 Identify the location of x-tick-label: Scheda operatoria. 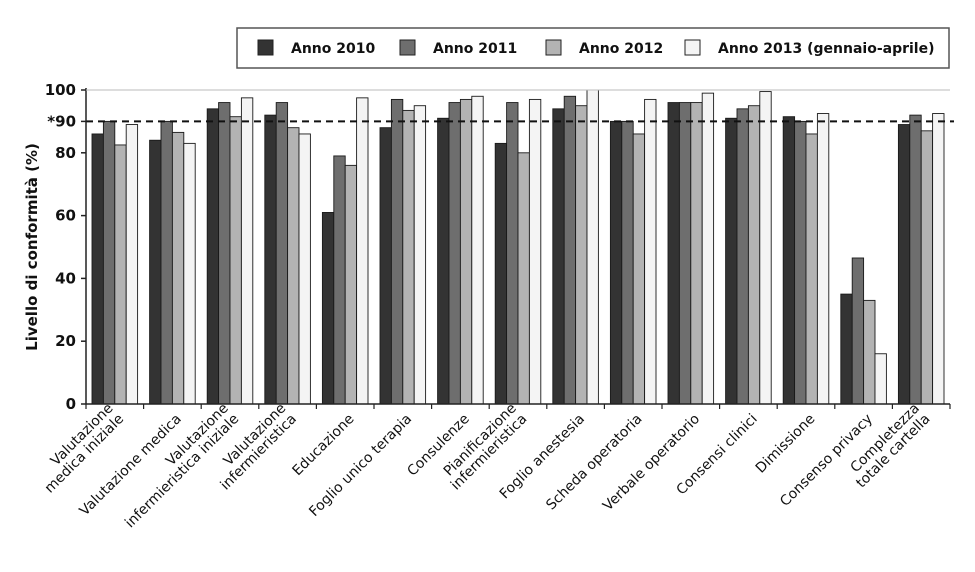
(594, 462).